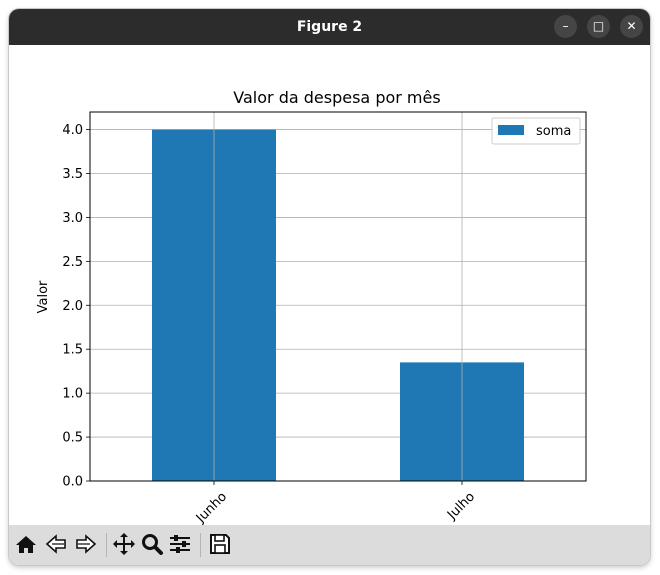  What do you see at coordinates (26, 544) in the screenshot?
I see `home-icon` at bounding box center [26, 544].